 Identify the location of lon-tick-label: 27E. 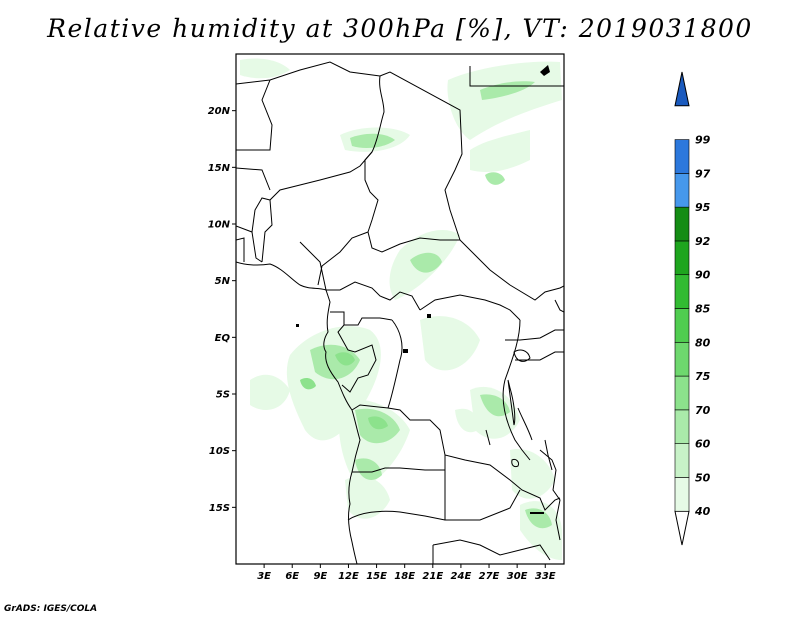
(489, 576).